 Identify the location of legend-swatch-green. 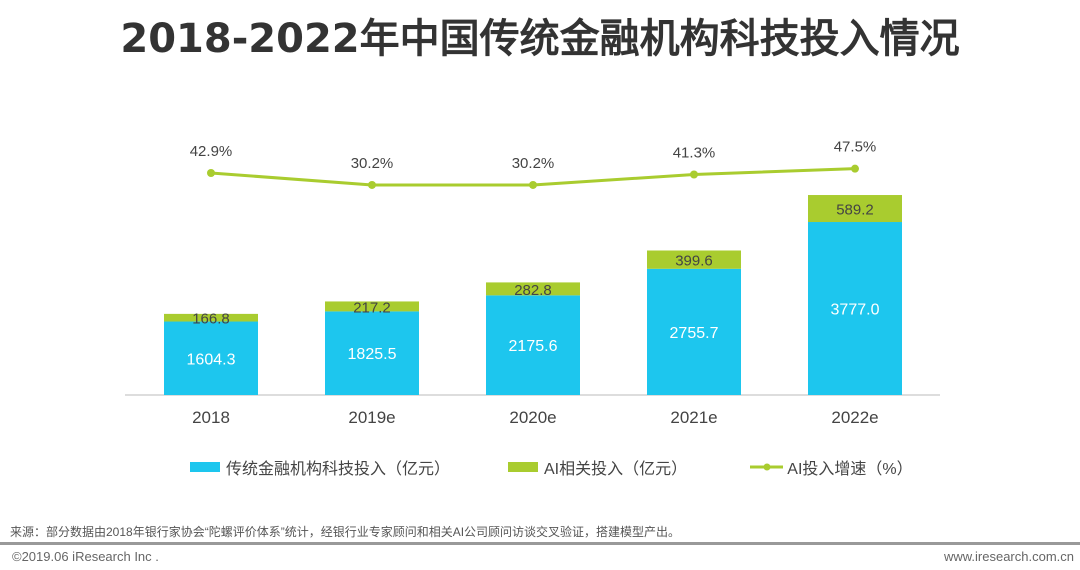
(523, 467).